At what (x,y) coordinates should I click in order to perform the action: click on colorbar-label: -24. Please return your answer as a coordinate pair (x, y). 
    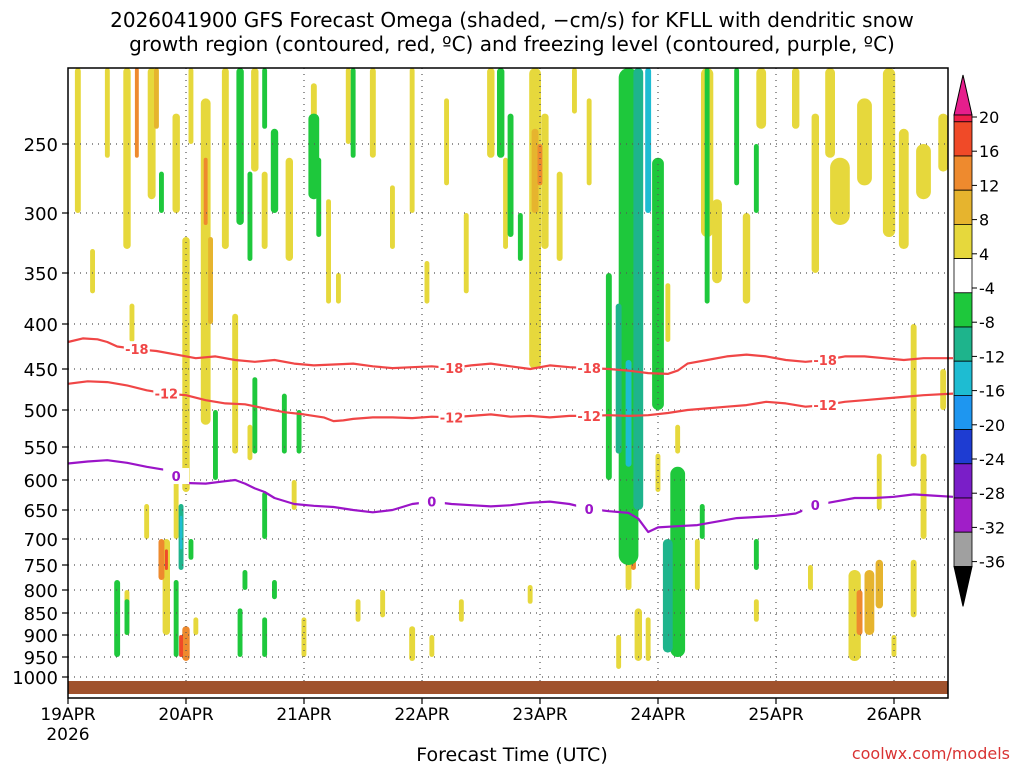
    Looking at the image, I should click on (992, 459).